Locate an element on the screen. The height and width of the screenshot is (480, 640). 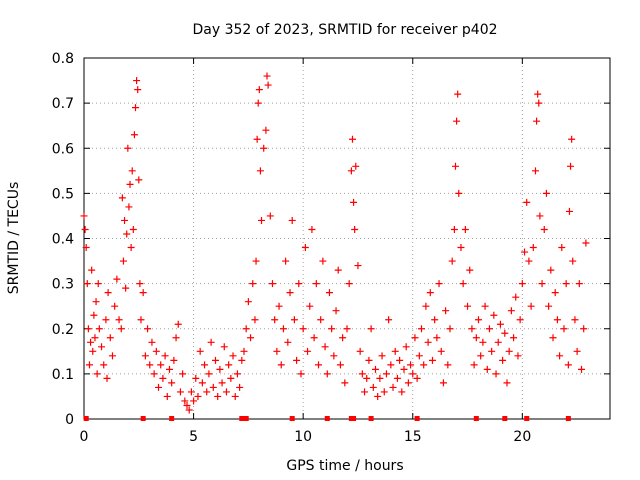
y-tick-label: 0.4 is located at coordinates (63, 240).